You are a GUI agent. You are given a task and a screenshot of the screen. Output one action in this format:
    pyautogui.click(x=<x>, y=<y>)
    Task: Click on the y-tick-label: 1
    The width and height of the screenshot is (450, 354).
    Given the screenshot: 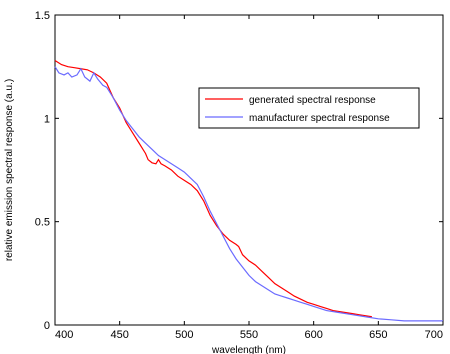 What is the action you would take?
    pyautogui.click(x=47, y=119)
    